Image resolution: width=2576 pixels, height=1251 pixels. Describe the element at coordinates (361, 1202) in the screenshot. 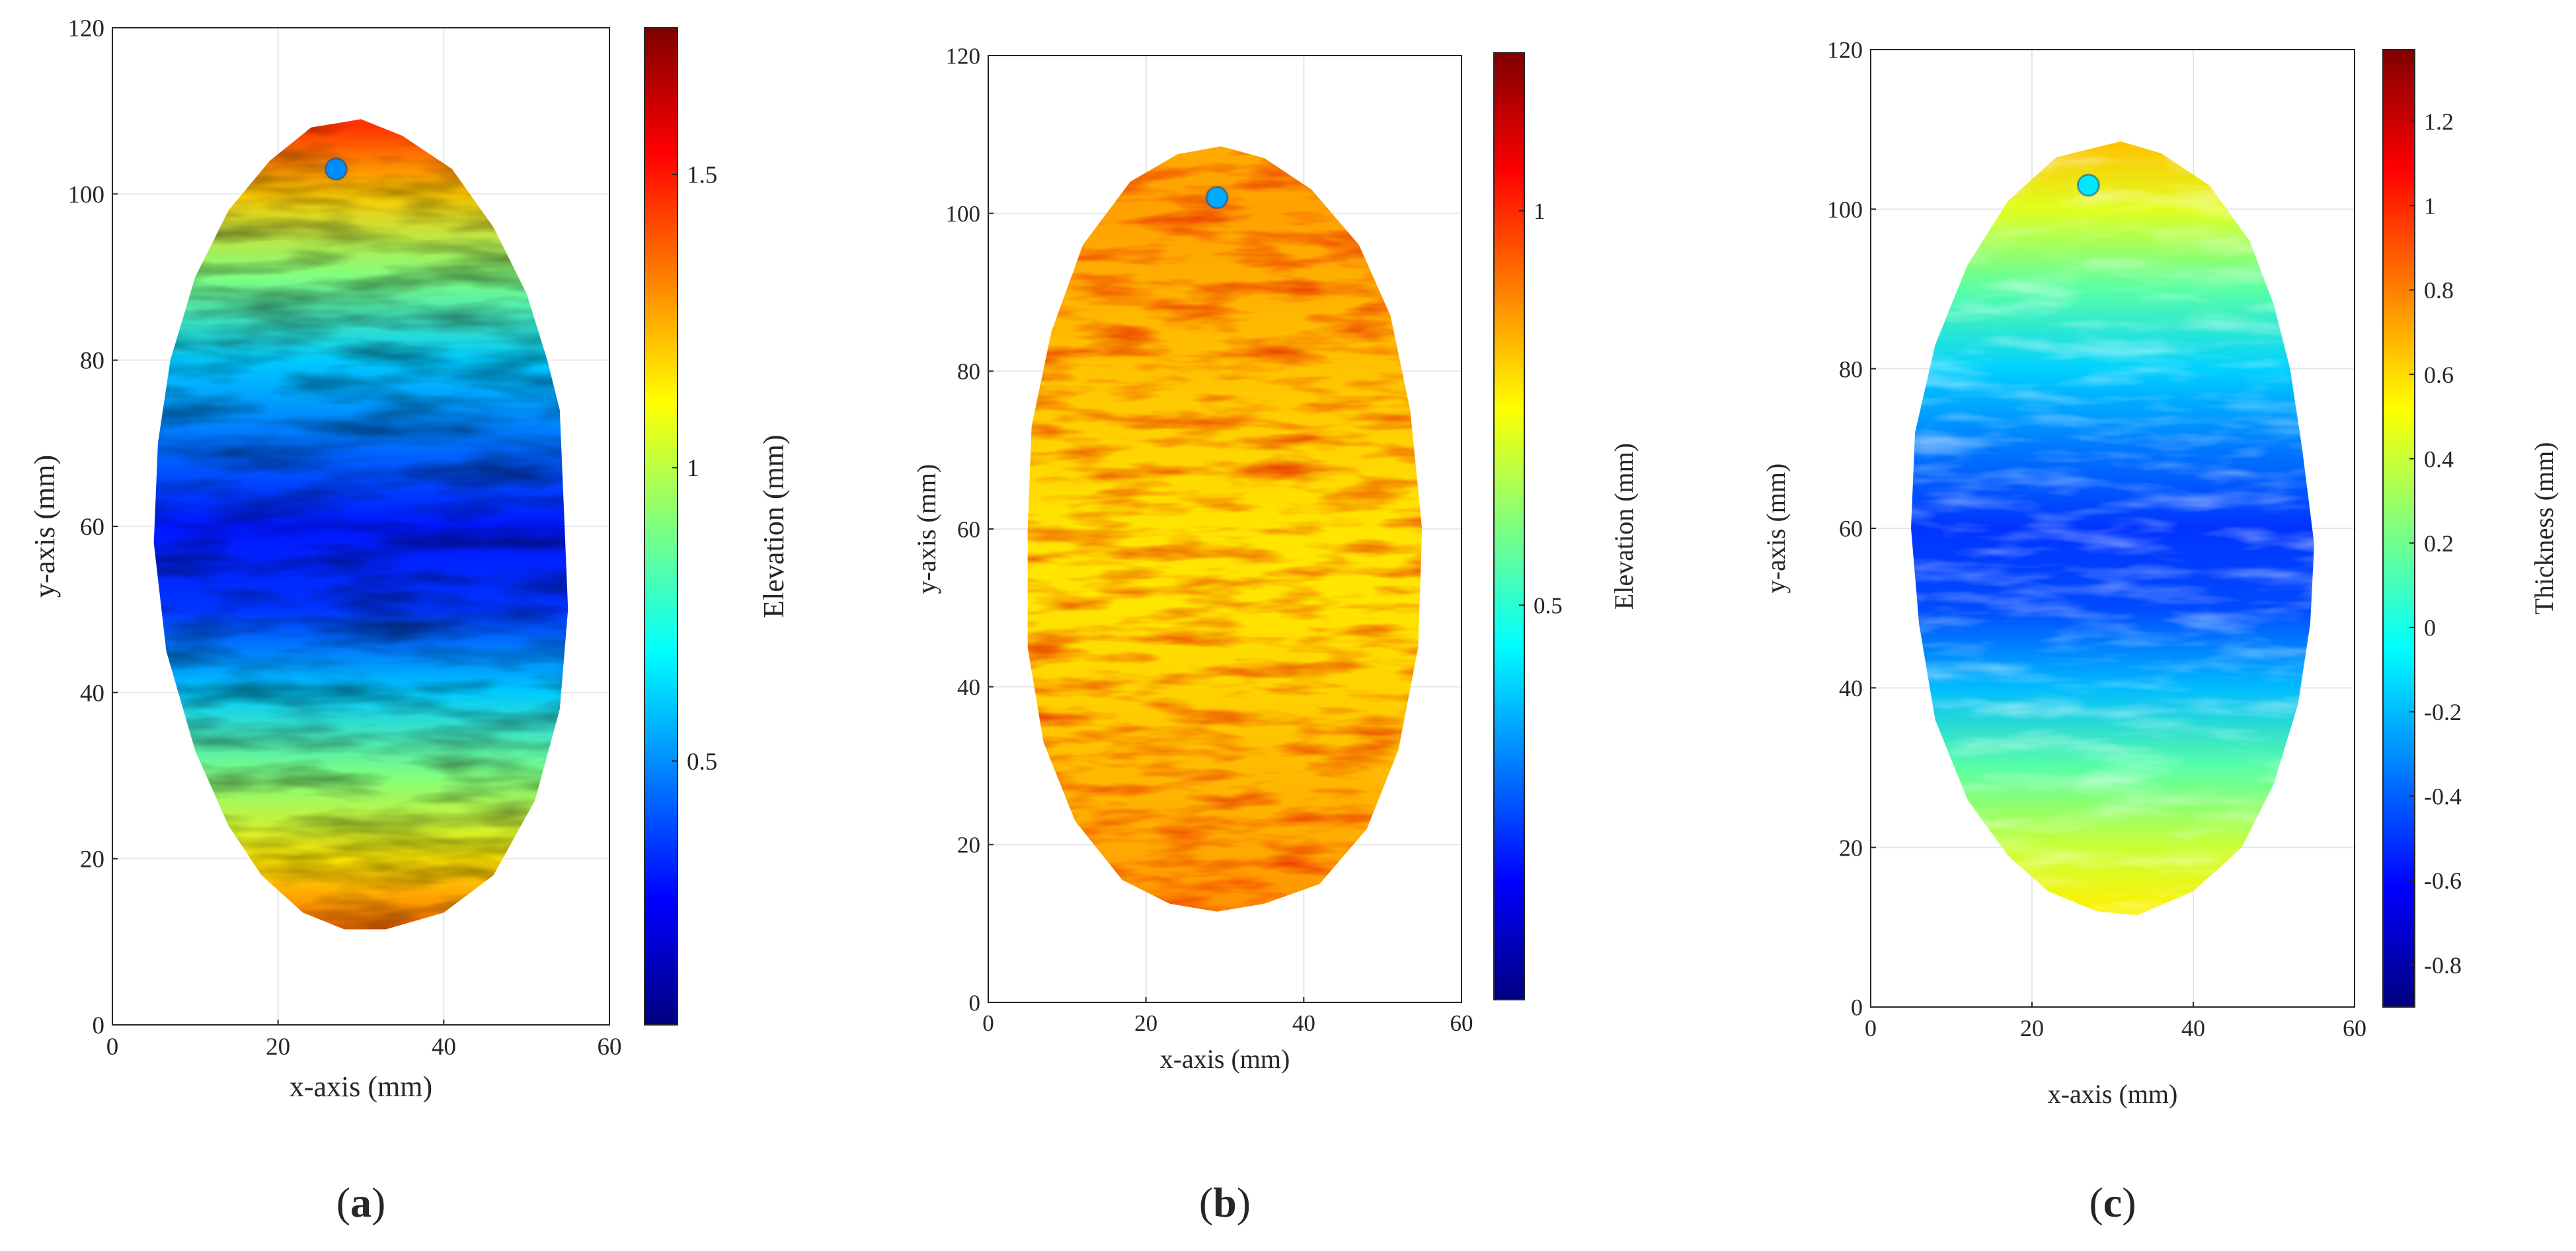

I see `panel-label: (a)` at that location.